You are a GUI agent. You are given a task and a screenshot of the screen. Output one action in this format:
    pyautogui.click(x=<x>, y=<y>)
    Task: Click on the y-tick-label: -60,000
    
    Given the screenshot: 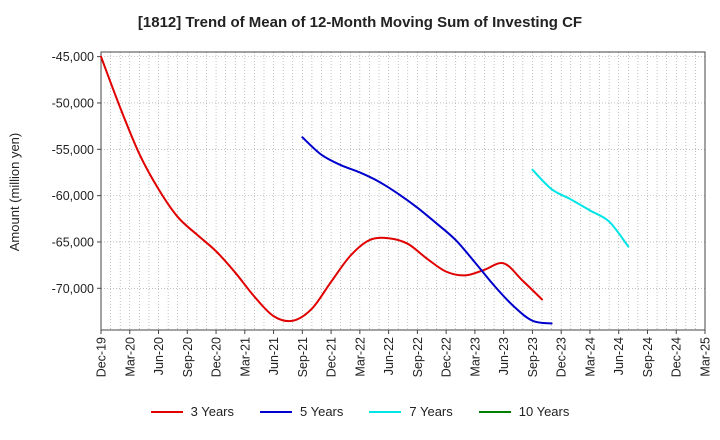 What is the action you would take?
    pyautogui.click(x=73, y=196)
    